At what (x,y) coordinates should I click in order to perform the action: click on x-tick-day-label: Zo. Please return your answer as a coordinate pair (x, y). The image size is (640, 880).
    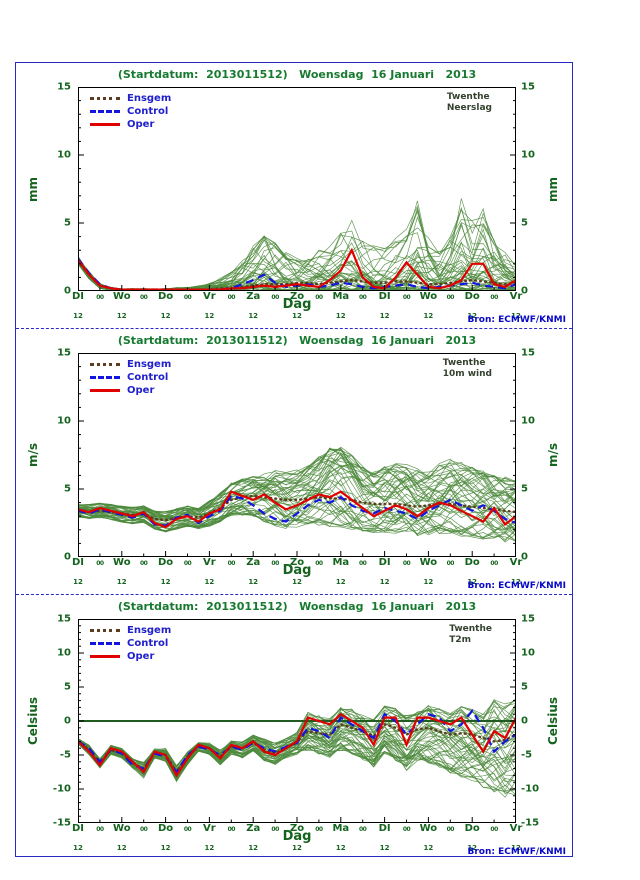
    Looking at the image, I should click on (297, 296).